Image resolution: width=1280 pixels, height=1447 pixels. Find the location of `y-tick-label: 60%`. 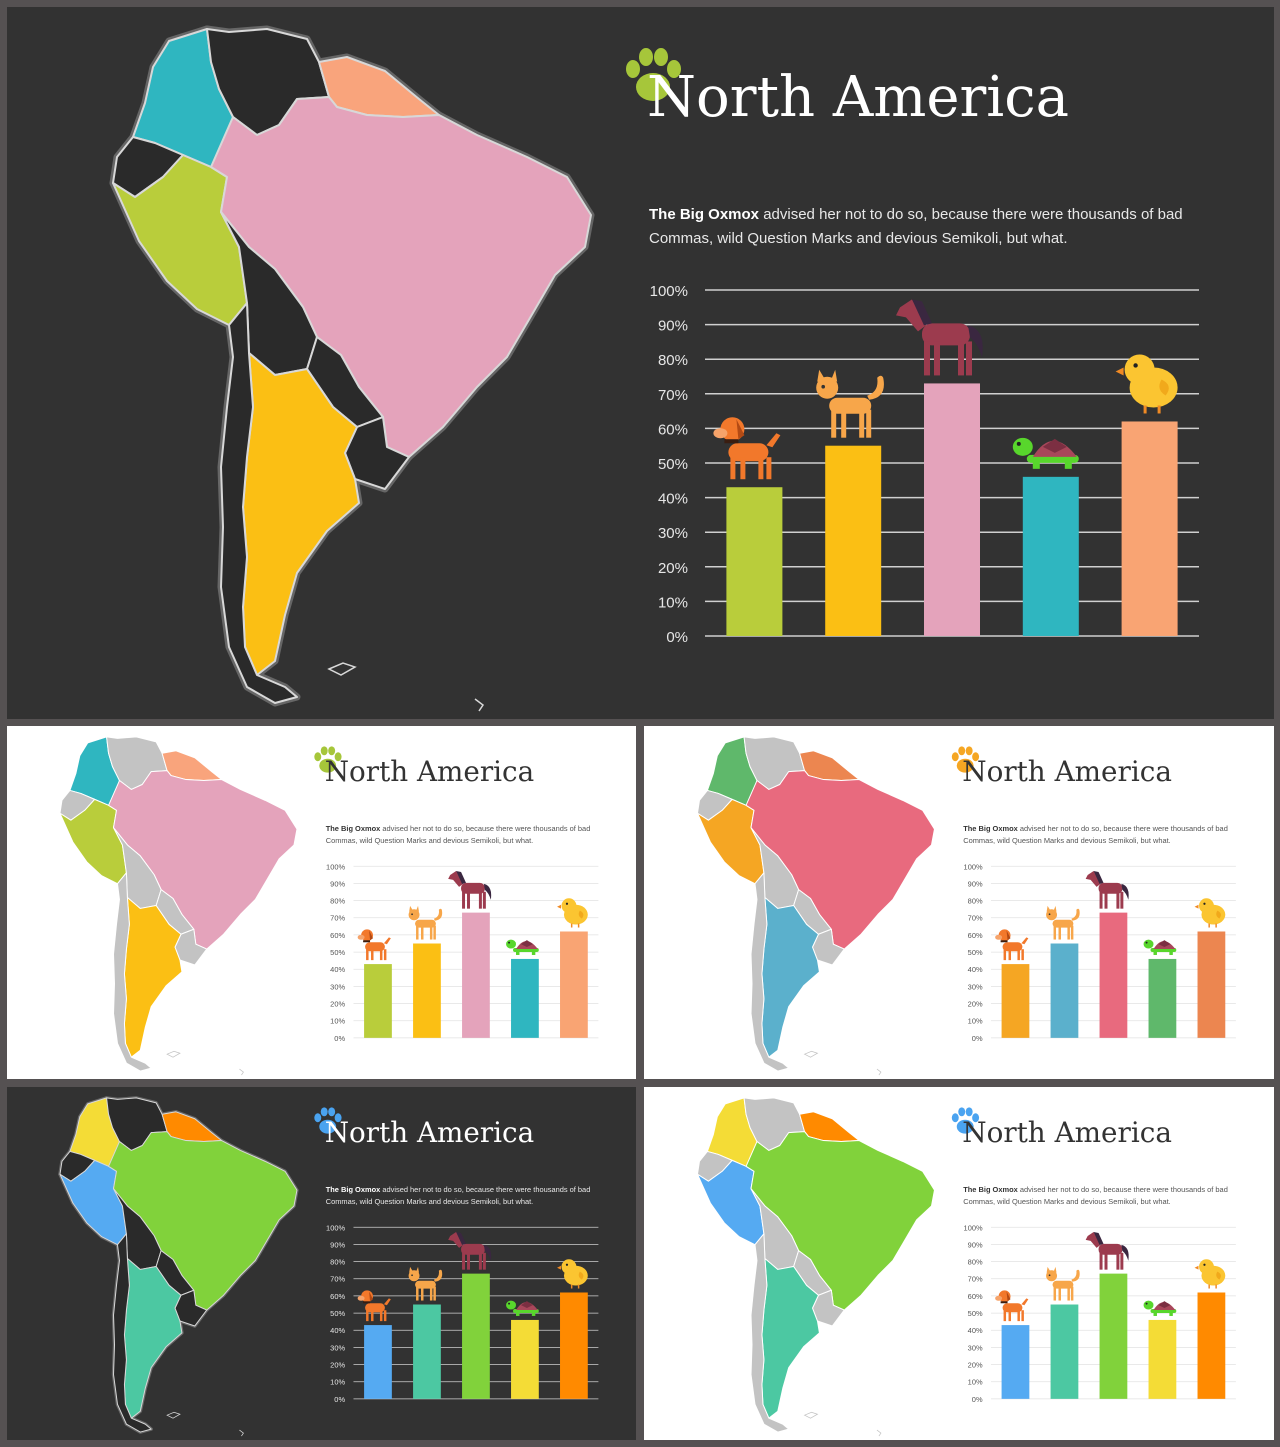

y-tick-label: 60% is located at coordinates (673, 429).